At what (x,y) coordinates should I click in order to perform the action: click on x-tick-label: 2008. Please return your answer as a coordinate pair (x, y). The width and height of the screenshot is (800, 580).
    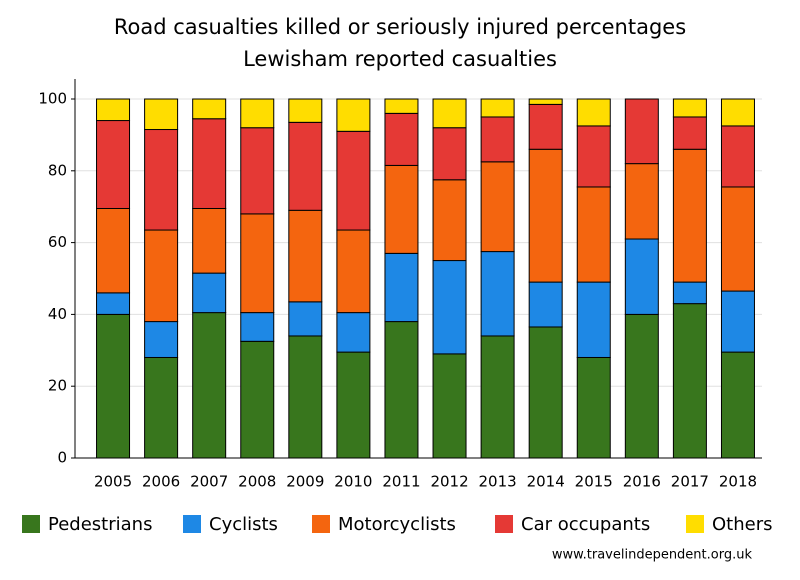
    Looking at the image, I should click on (257, 482).